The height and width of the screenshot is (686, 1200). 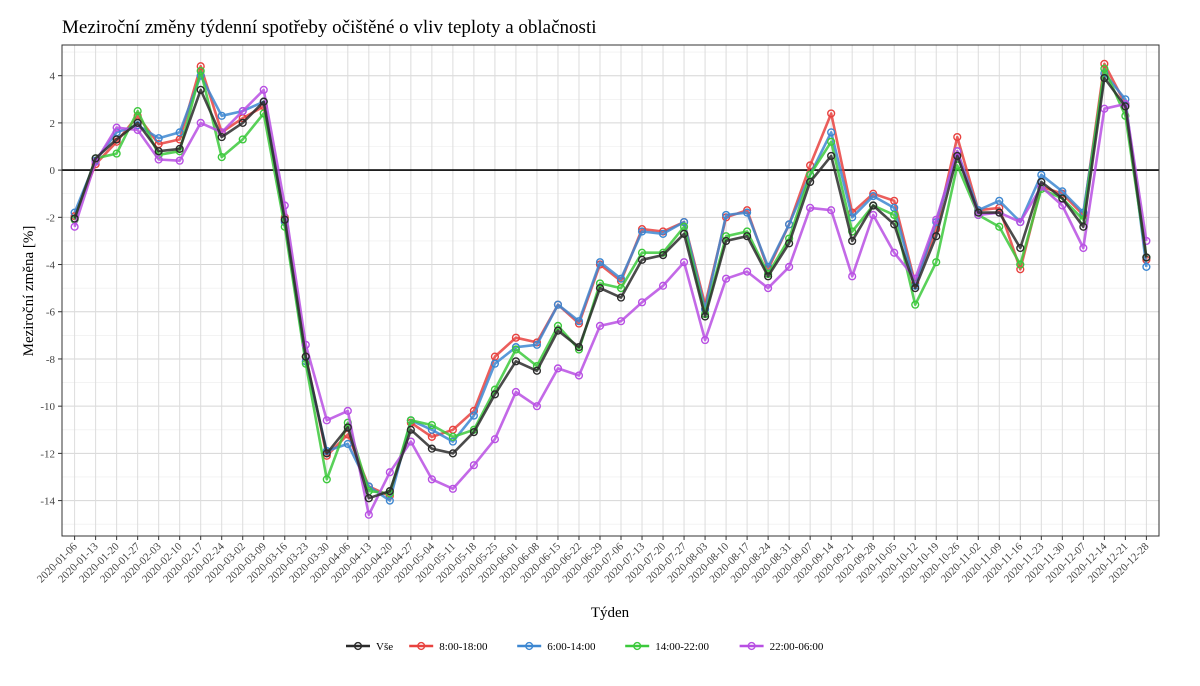 What do you see at coordinates (53, 124) in the screenshot?
I see `y-tick-label: 2` at bounding box center [53, 124].